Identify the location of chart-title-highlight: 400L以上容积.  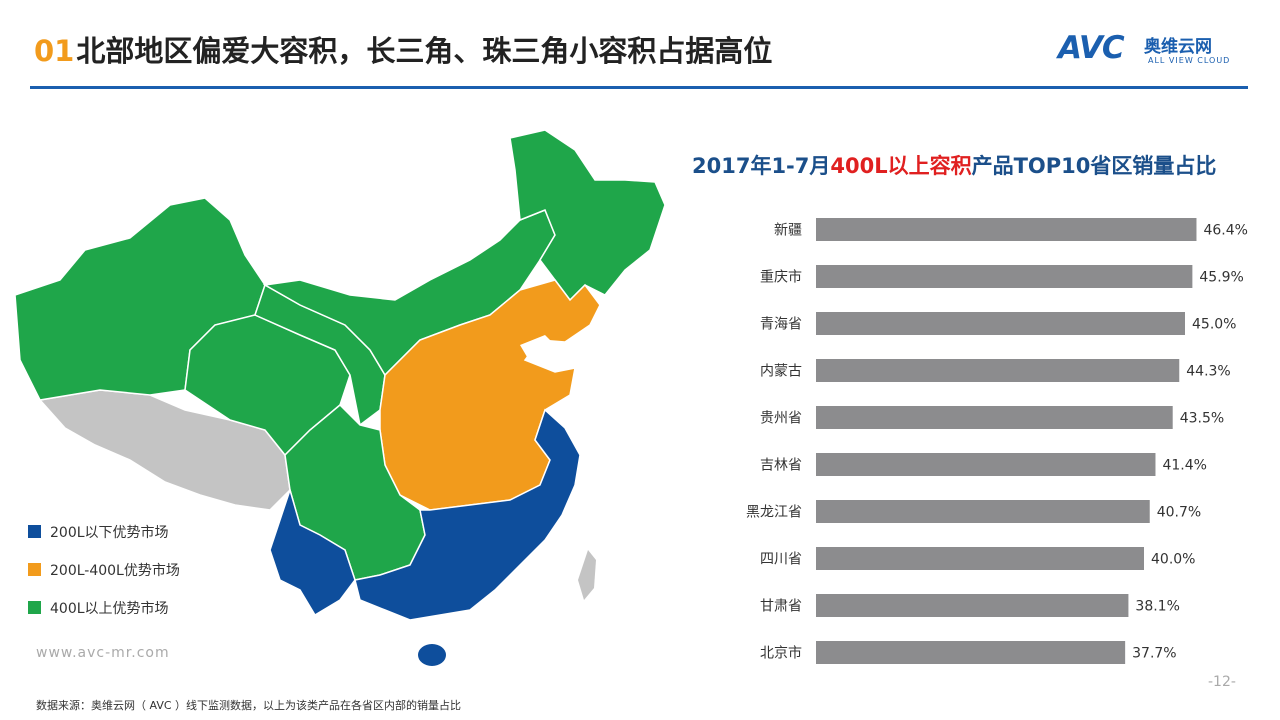
(901, 166).